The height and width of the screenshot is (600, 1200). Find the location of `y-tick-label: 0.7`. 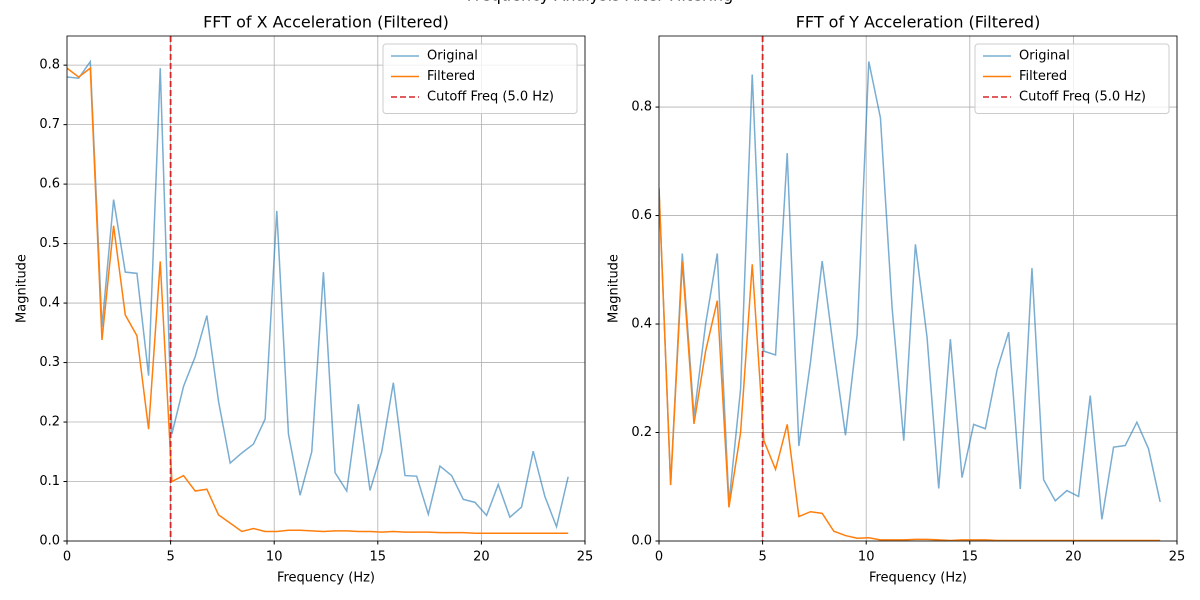

y-tick-label: 0.7 is located at coordinates (49, 124).